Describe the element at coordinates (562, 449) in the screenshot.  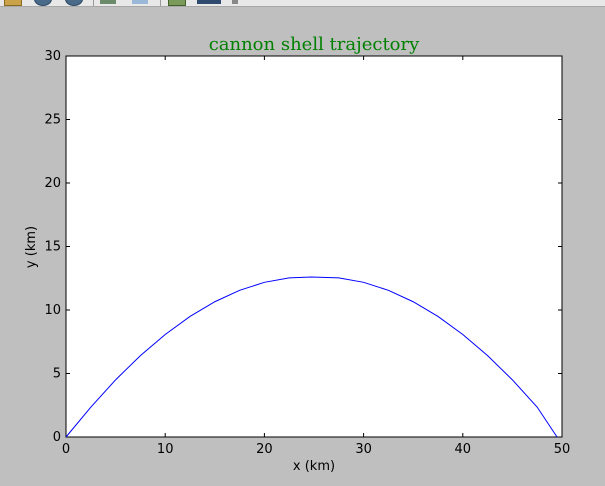
I see `x-tick-label: 50` at that location.